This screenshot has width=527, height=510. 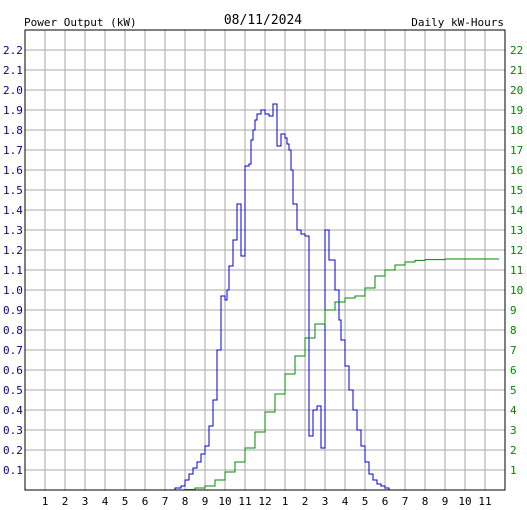 What do you see at coordinates (13, 390) in the screenshot?
I see `left-tick-label: 0.5` at bounding box center [13, 390].